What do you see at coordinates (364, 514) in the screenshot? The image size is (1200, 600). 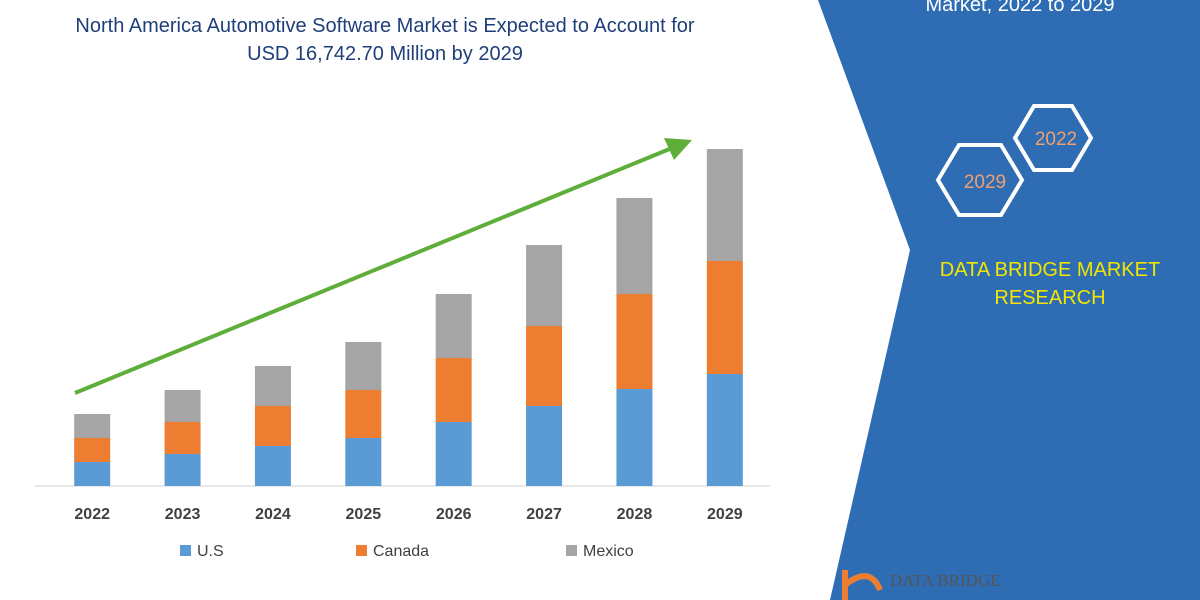 I see `x-tick-label: 2025` at bounding box center [364, 514].